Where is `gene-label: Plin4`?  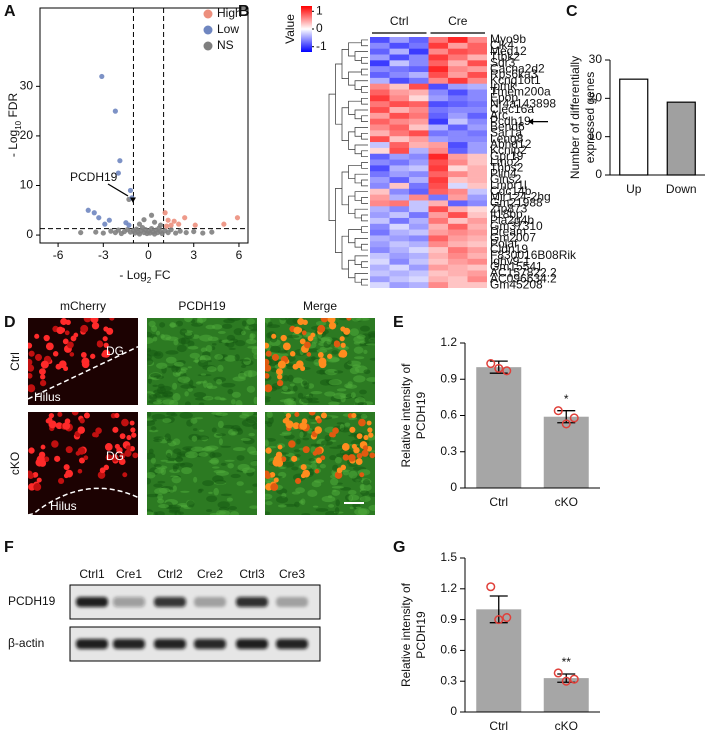 gene-label: Plin4 is located at coordinates (503, 173).